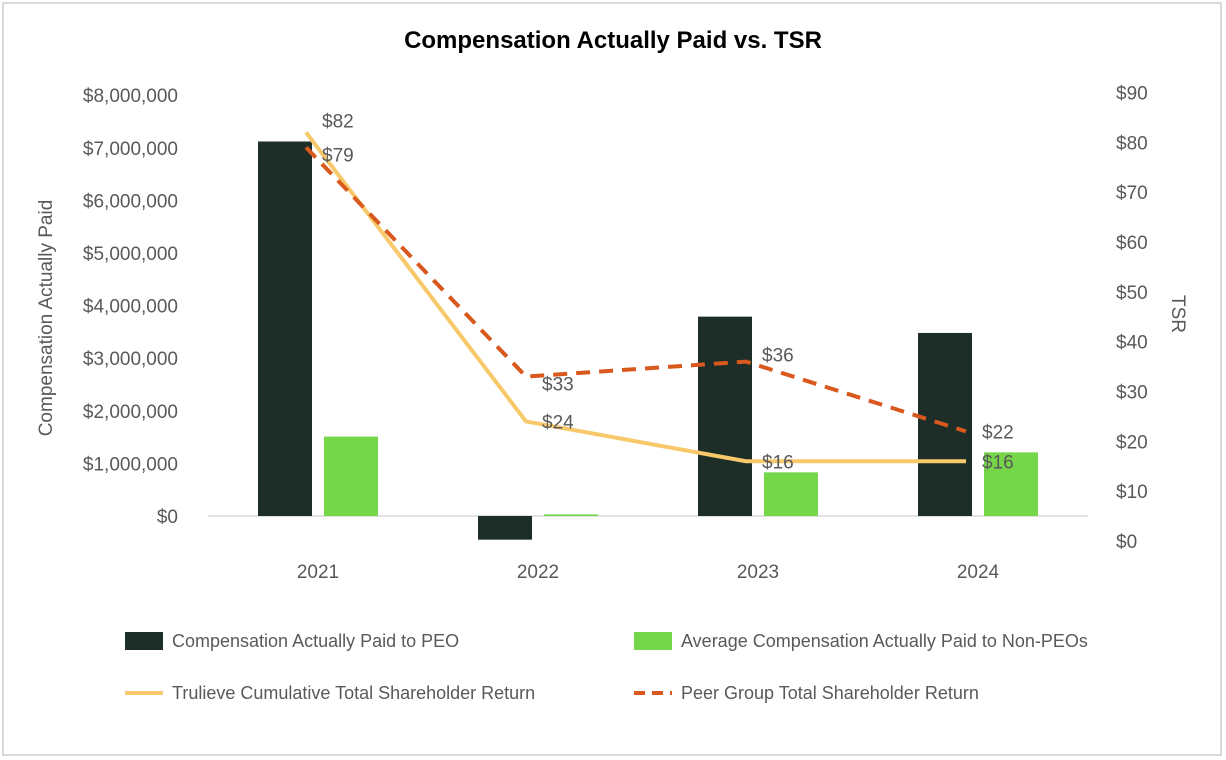  Describe the element at coordinates (130, 254) in the screenshot. I see `y-left-tick-label: $5,000,000` at that location.